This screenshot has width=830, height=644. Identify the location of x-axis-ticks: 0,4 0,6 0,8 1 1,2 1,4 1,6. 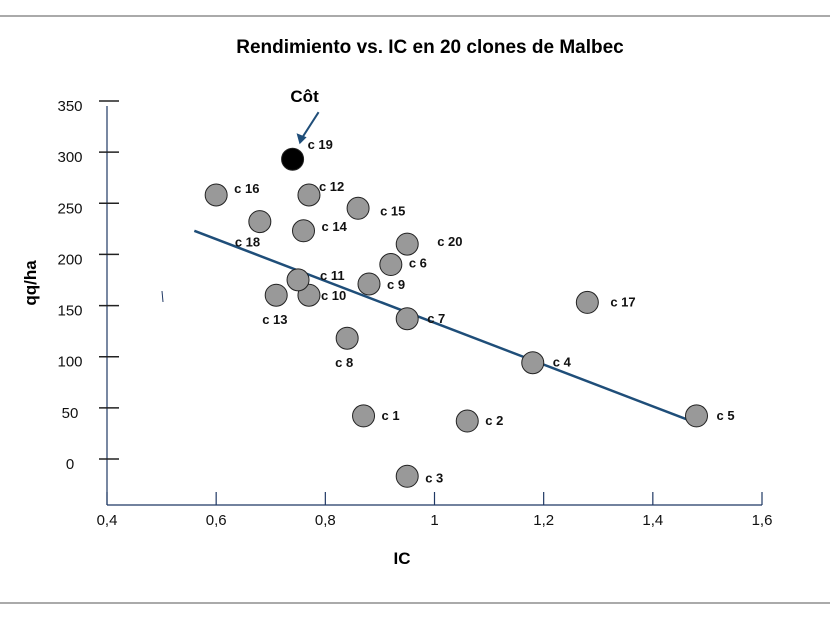
(435, 510).